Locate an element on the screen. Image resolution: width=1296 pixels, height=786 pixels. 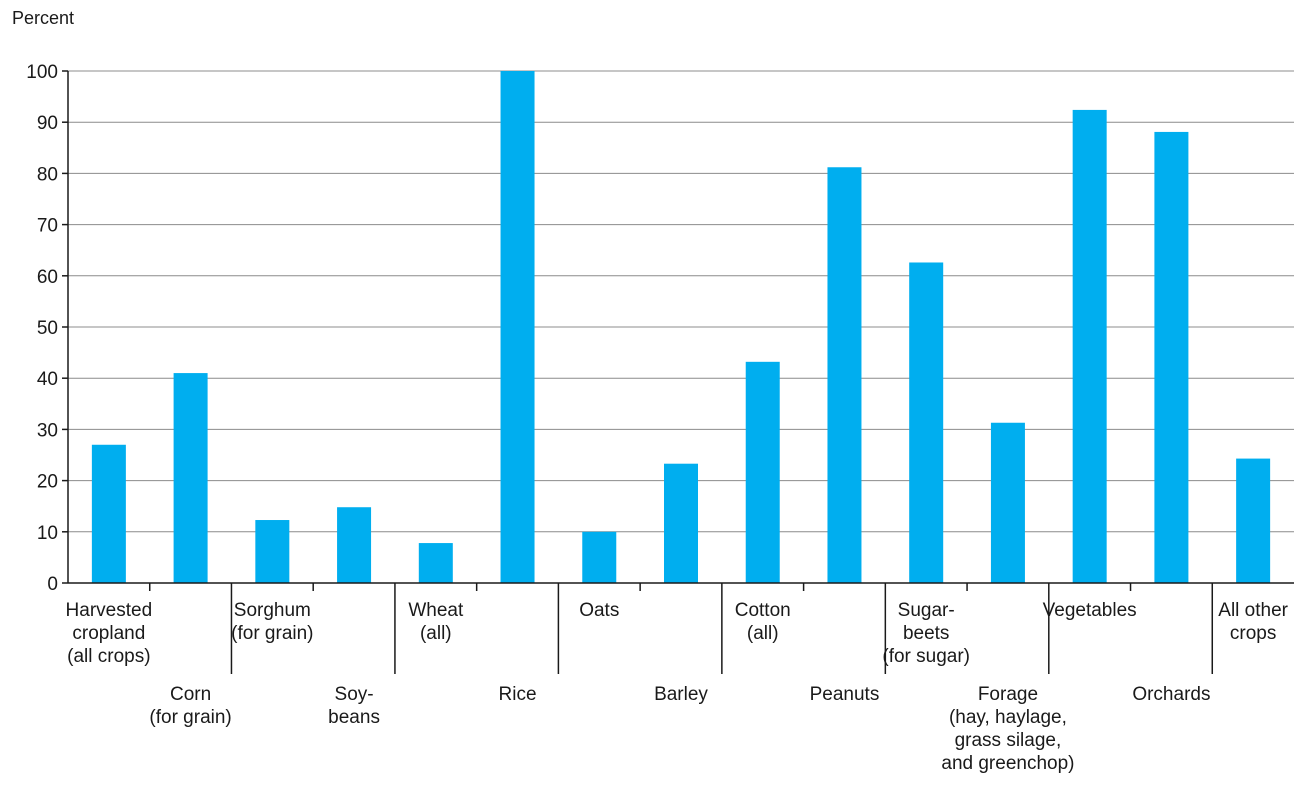
x-tick-label: Sugar-beets (for sugar) is located at coordinates (926, 633).